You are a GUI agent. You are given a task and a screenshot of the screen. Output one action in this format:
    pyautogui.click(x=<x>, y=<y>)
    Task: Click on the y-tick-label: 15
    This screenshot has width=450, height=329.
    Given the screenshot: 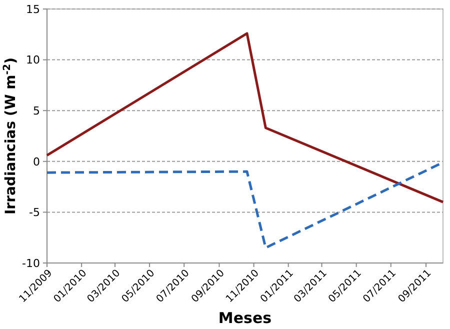 What is the action you would take?
    pyautogui.click(x=33, y=9)
    